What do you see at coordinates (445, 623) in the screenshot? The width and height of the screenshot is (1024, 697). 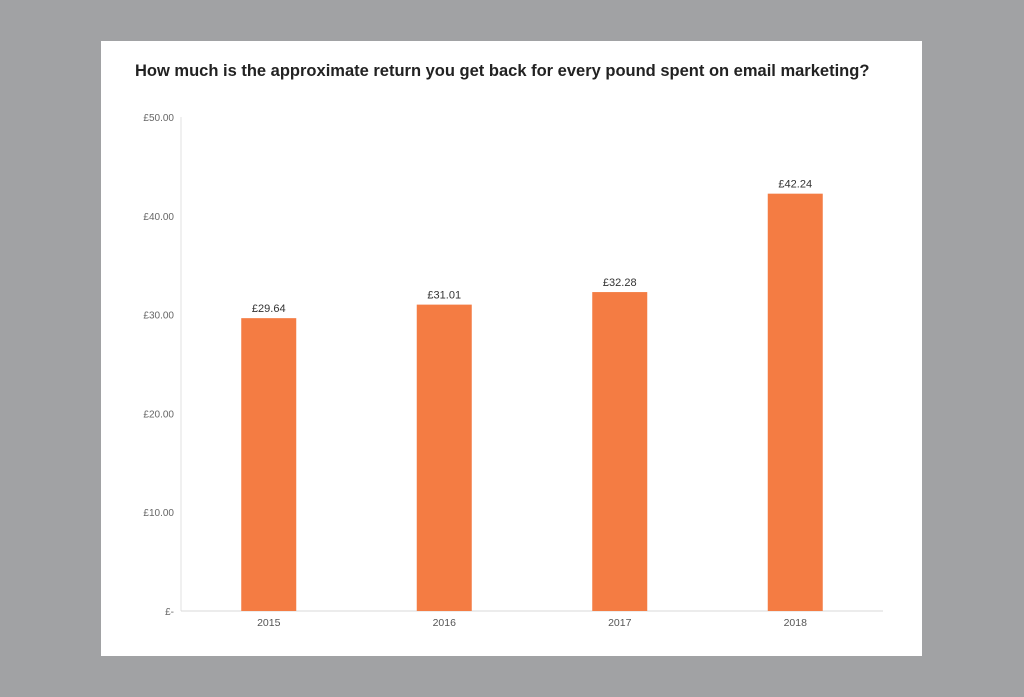 I see `x-tick-label: 2016` at bounding box center [445, 623].